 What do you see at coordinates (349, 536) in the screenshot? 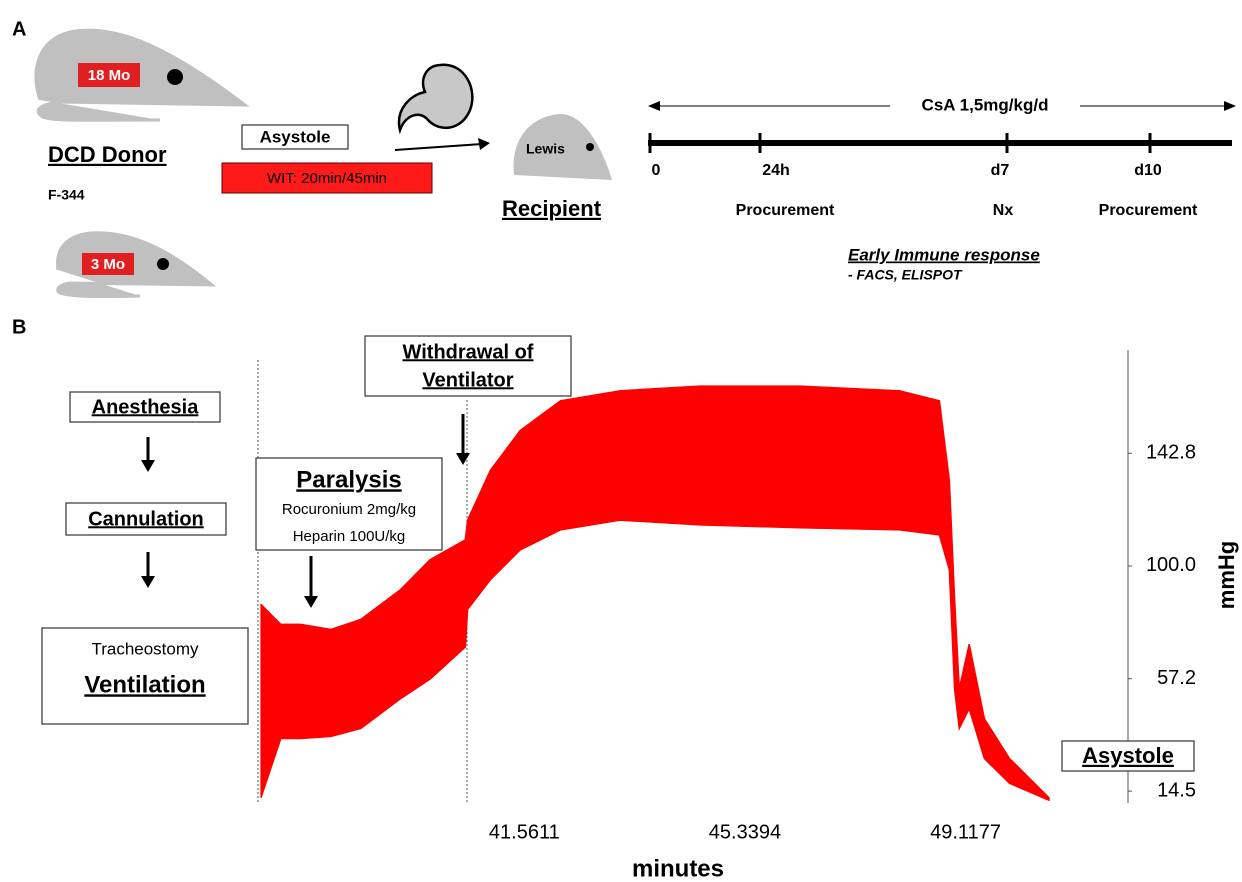
I see `drug: Heparin 100U/kg` at bounding box center [349, 536].